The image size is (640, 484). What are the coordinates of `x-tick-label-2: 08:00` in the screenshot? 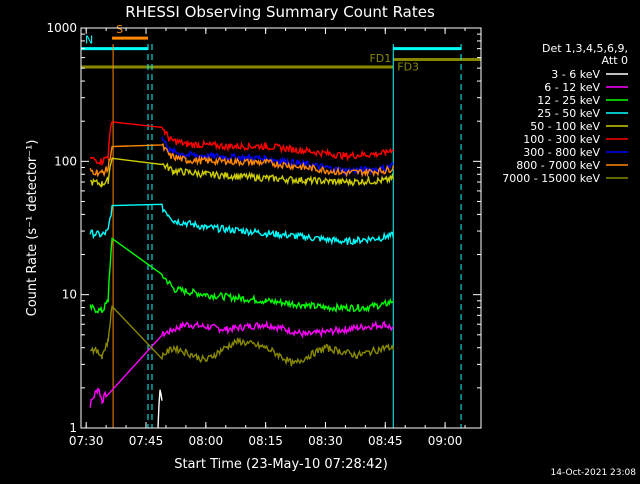 It's located at (206, 441).